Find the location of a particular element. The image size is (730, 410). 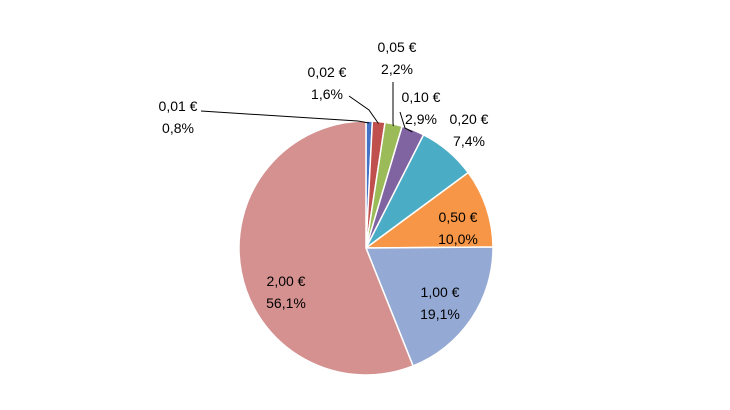

slice-label-0-10: 0,10 € is located at coordinates (421, 97).